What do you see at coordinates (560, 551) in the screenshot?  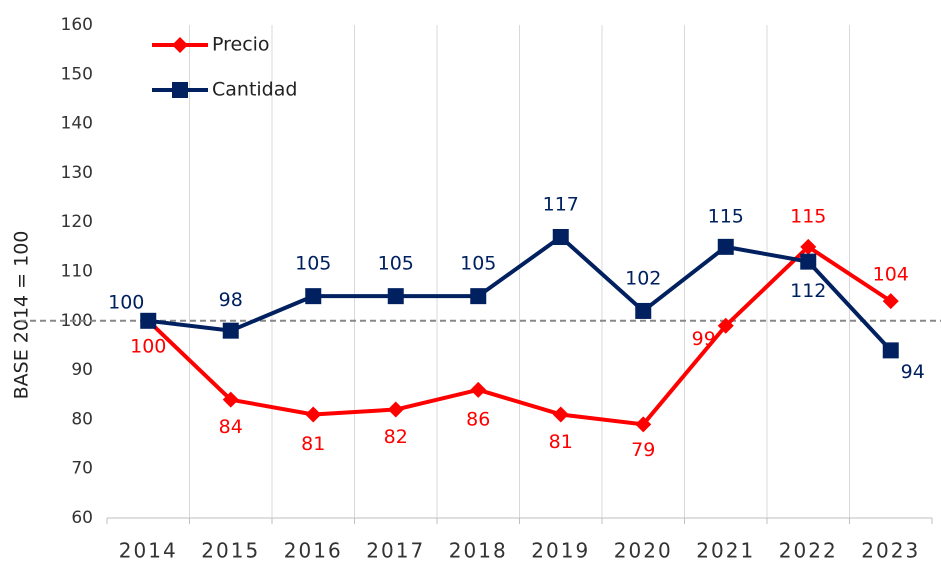 I see `x-tick-label: 2019` at bounding box center [560, 551].